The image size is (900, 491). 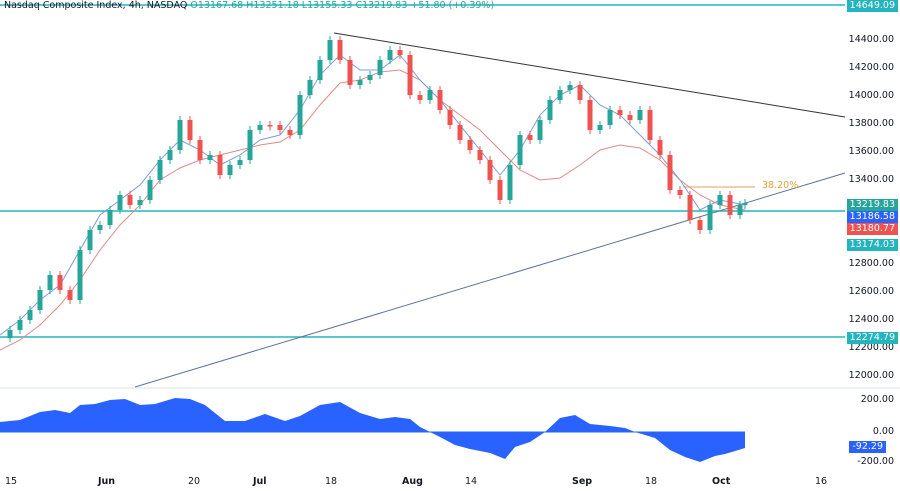 What do you see at coordinates (871, 375) in the screenshot?
I see `price-tick-label: 12000.00` at bounding box center [871, 375].